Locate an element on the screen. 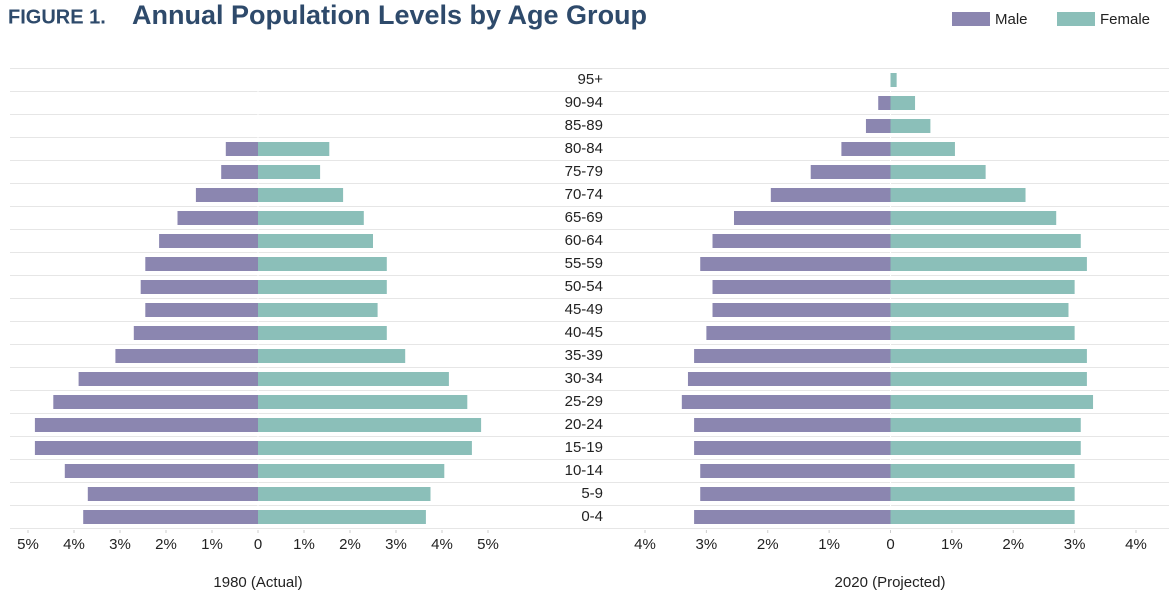  age-group-label: 45-49 is located at coordinates (584, 309).